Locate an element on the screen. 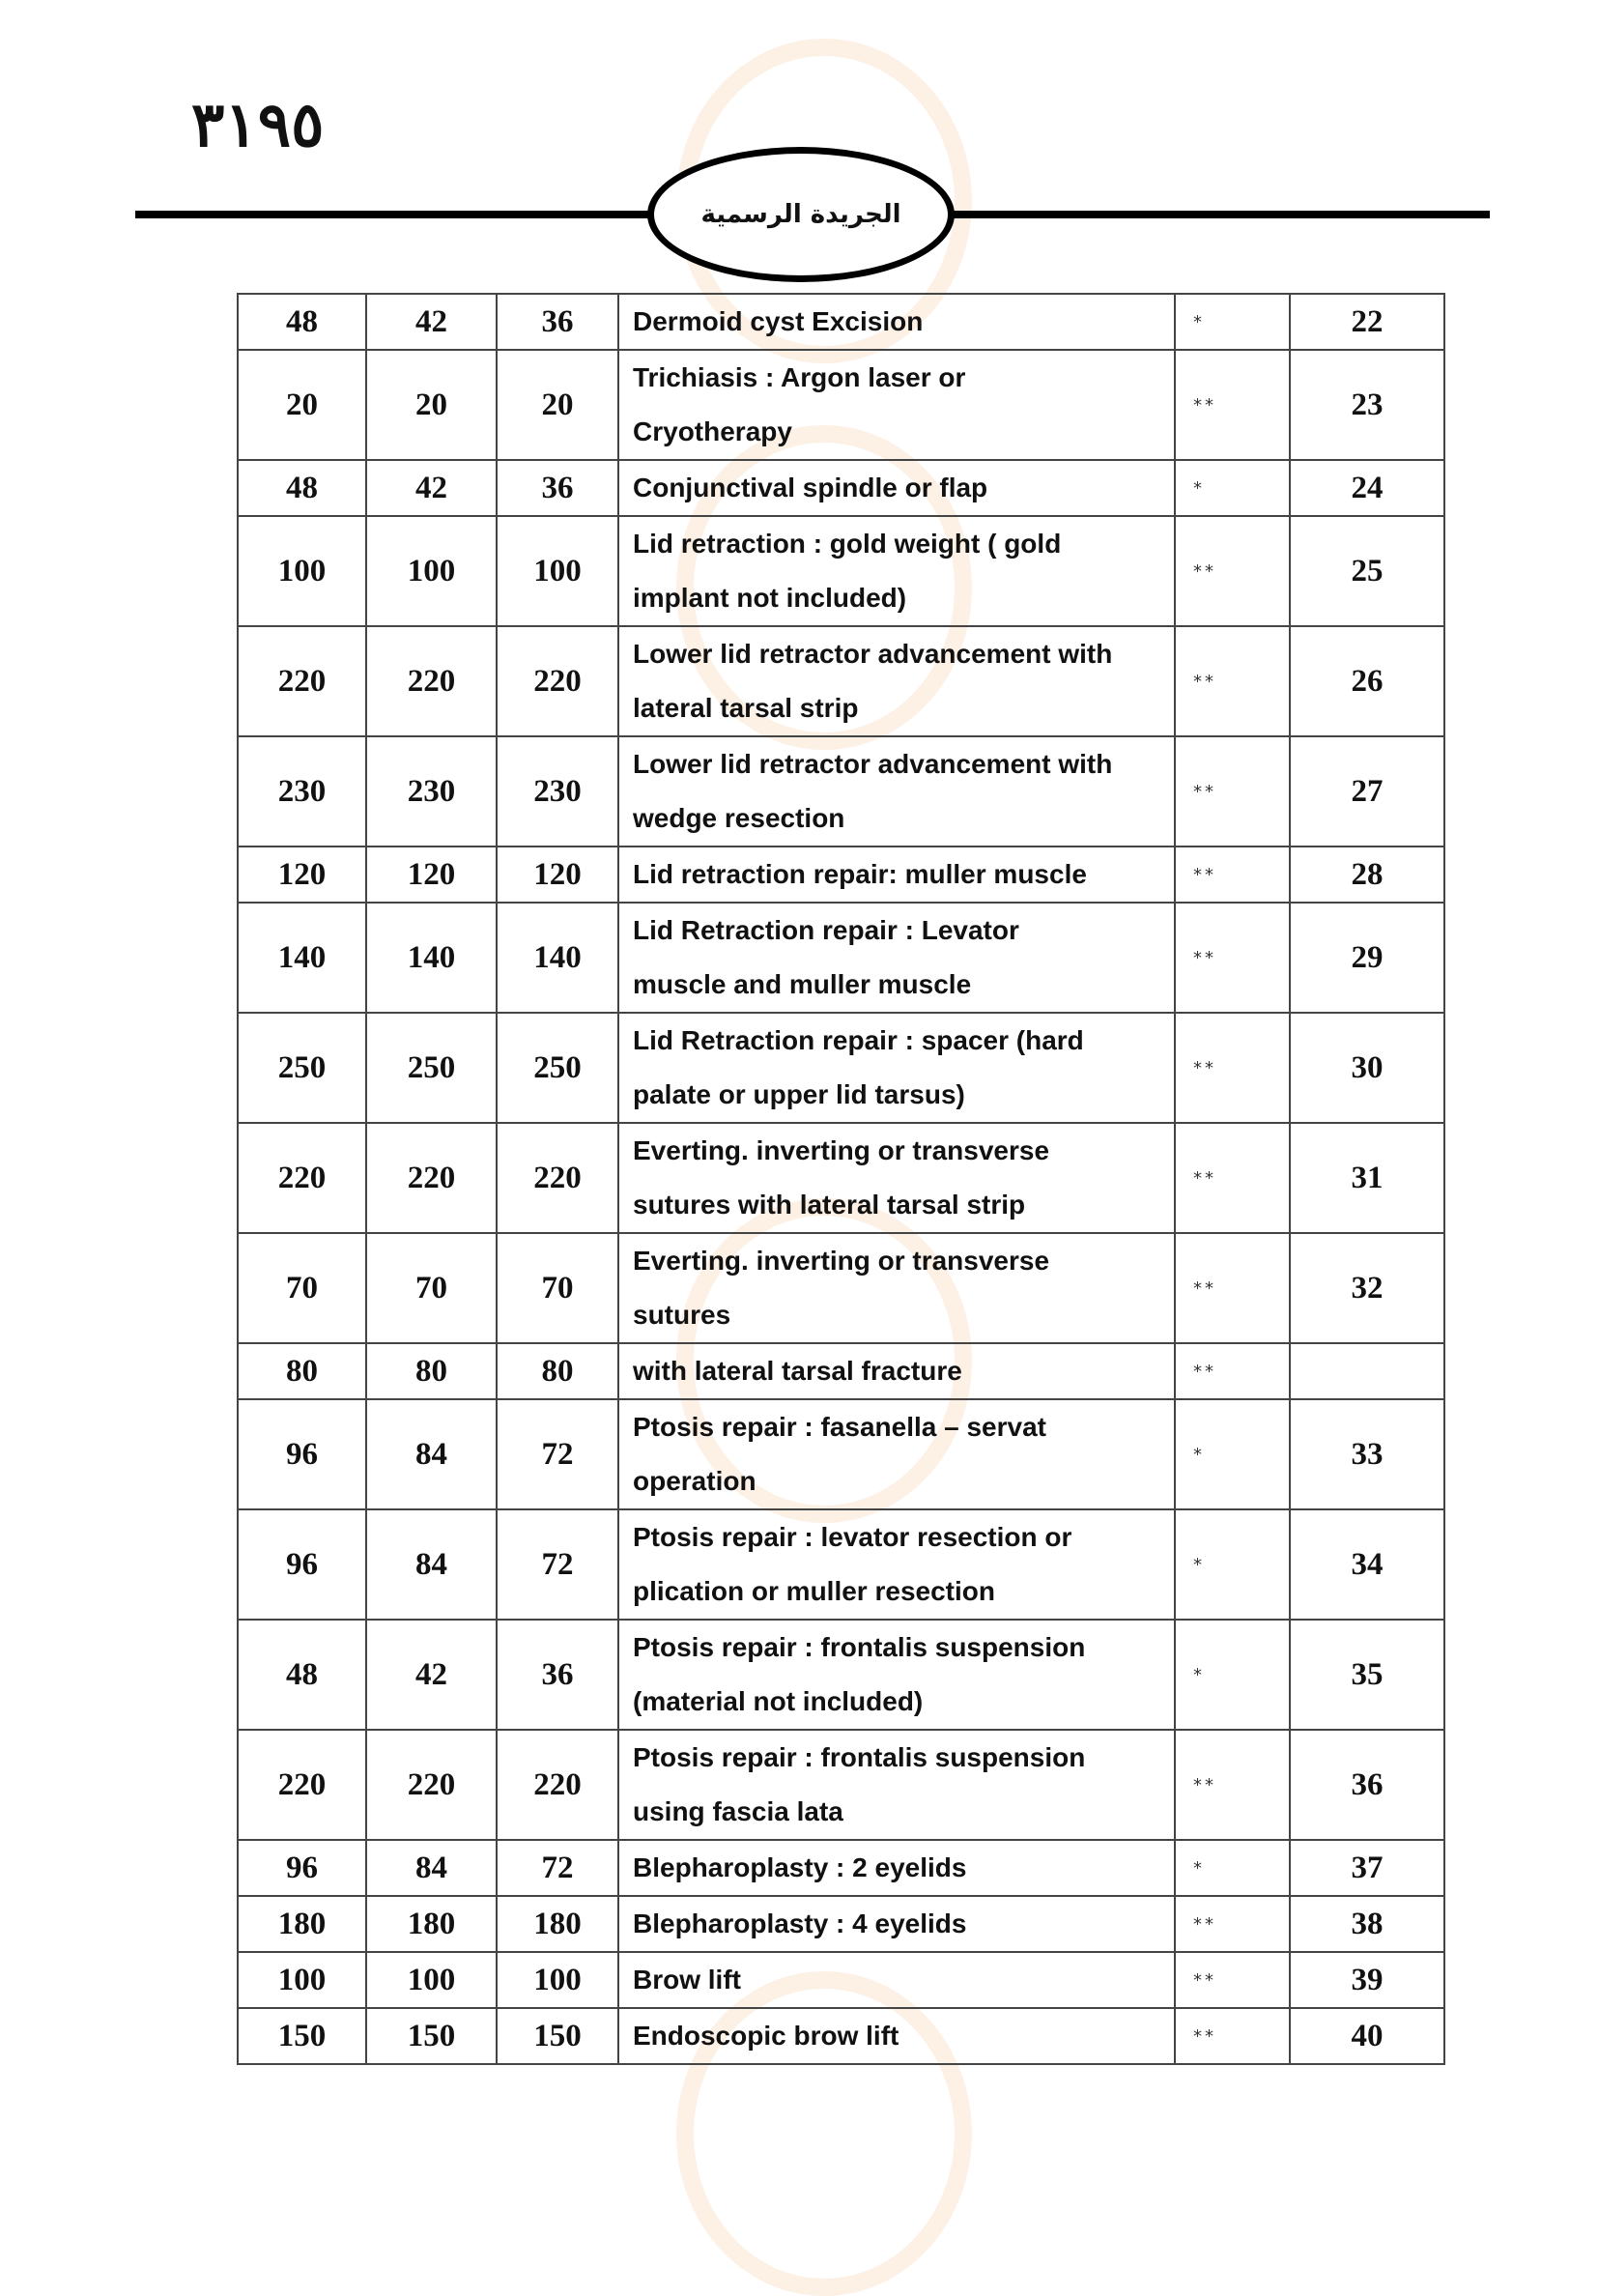 This screenshot has height=2296, width=1598. fee-cell-2: 100 is located at coordinates (431, 571).